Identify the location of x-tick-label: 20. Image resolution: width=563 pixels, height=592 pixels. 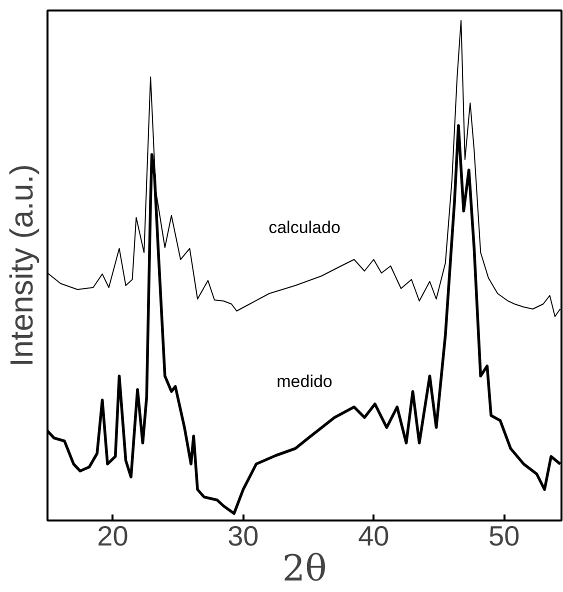
(112, 536).